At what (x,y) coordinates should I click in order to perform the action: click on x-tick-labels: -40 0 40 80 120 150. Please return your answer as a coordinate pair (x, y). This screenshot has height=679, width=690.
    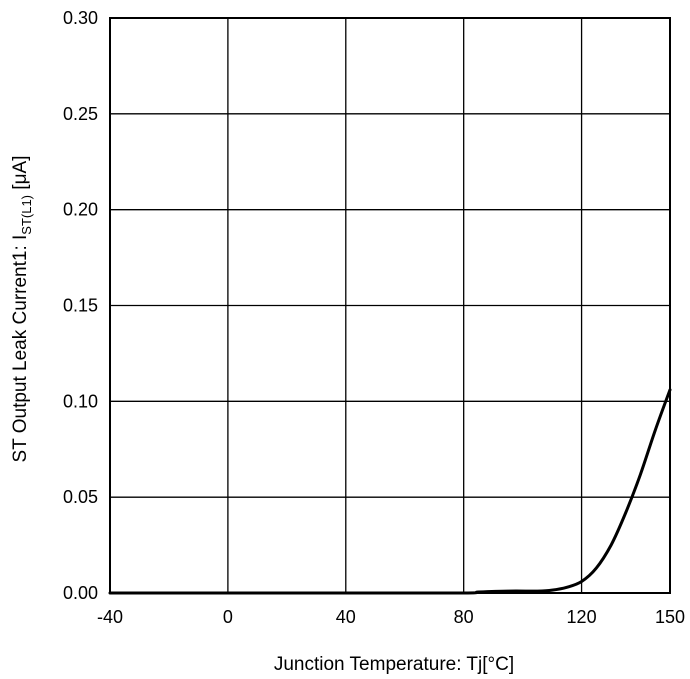
    Looking at the image, I should click on (391, 617).